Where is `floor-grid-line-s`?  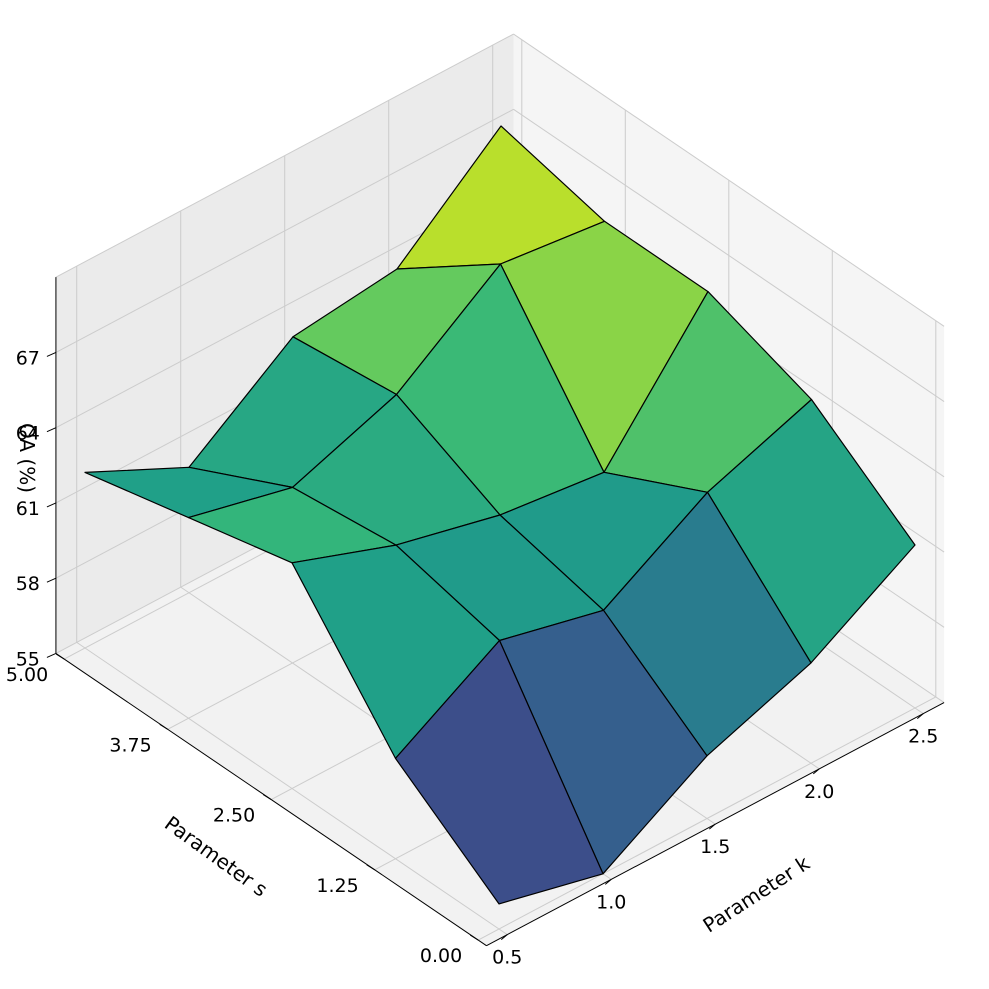
floor-grid-line-s is located at coordinates (707, 818).